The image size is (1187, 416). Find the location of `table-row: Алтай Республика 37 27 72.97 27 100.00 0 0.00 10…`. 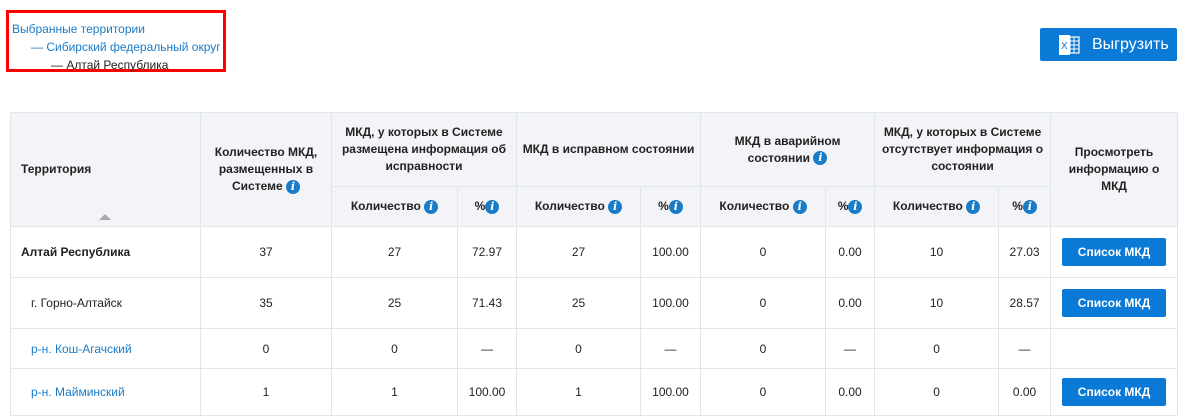

table-row: Алтай Республика 37 27 72.97 27 100.00 0 0.00 10… is located at coordinates (594, 252).